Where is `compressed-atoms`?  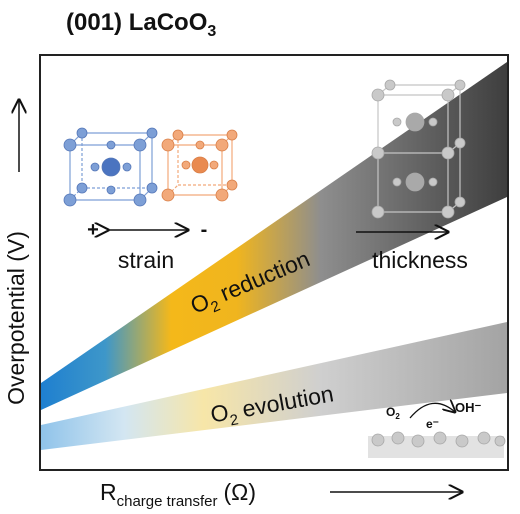
compressed-atoms is located at coordinates (110, 167).